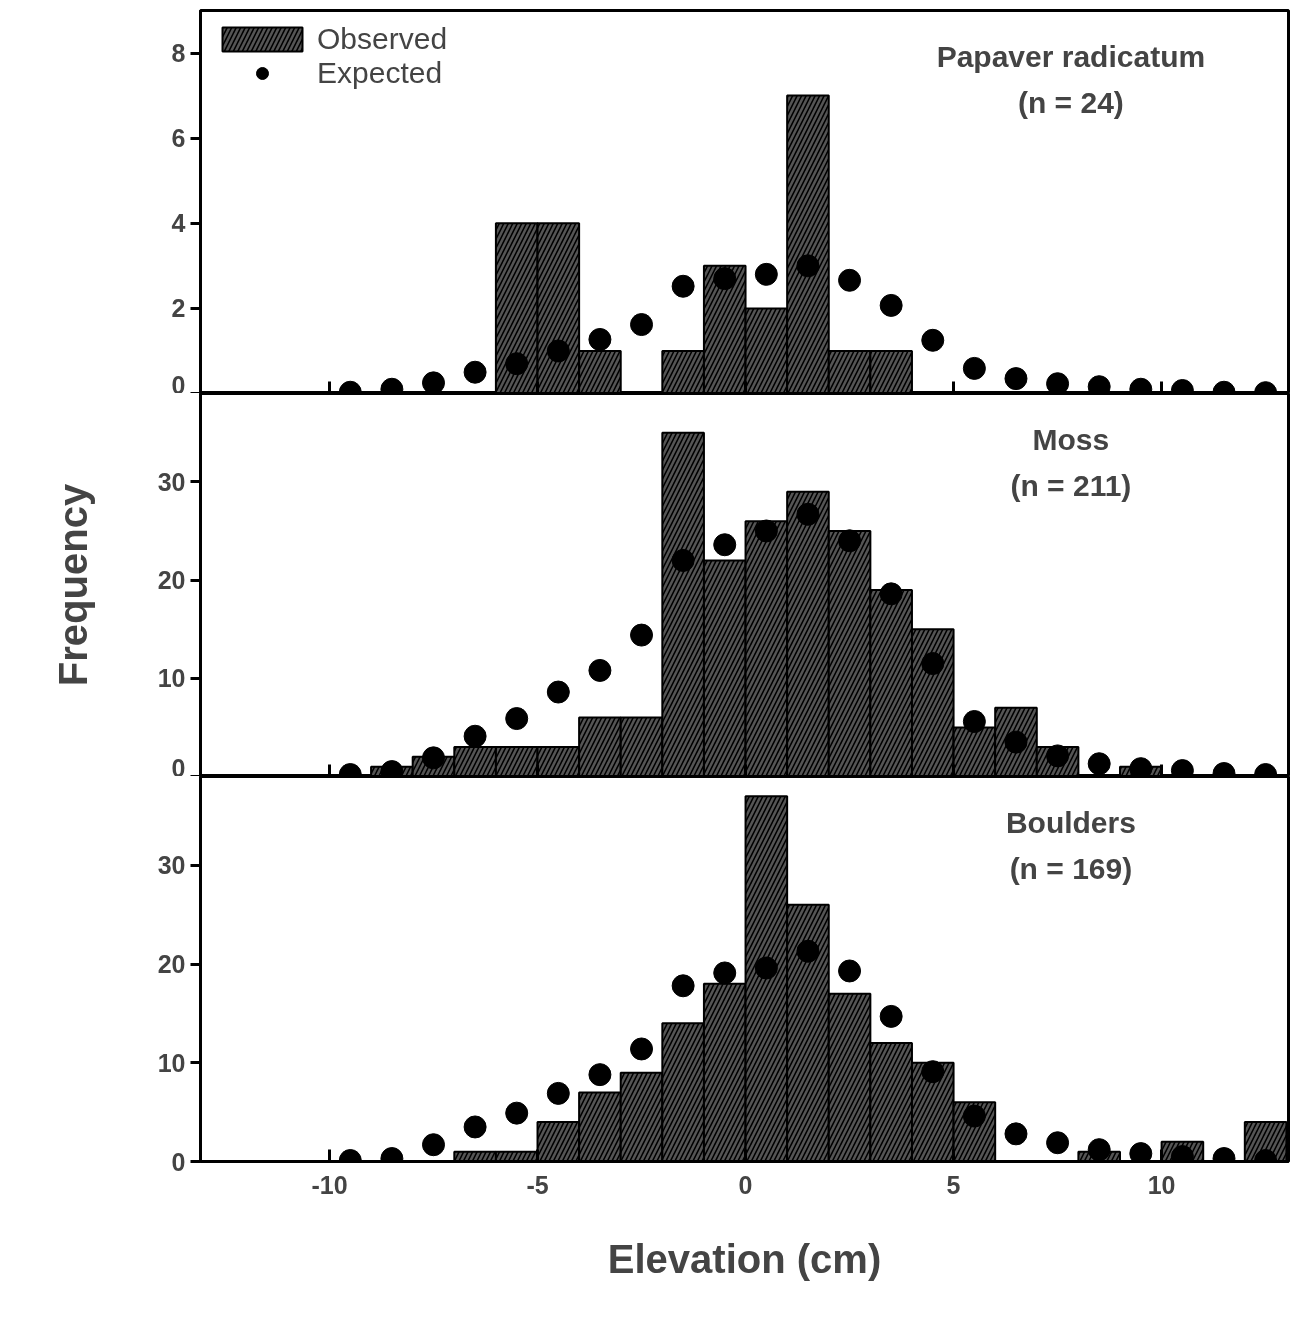 This screenshot has height=1329, width=1293. Describe the element at coordinates (1070, 102) in the screenshot. I see `text: (n = 24)` at that location.